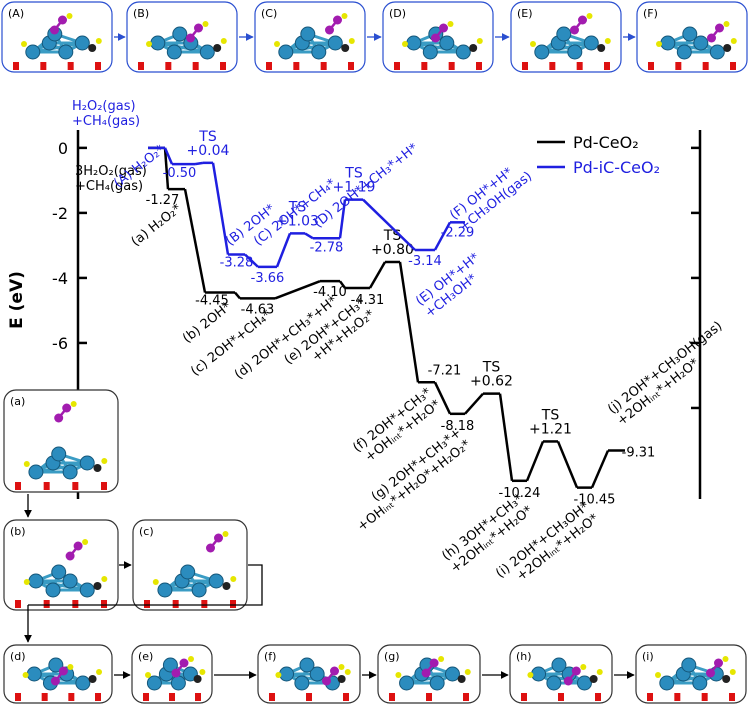 Image resolution: width=750 pixels, height=710 pixels. What do you see at coordinates (665, 368) in the screenshot?
I see `state-label-line: (j) 2OH*+CH₃OH(gas)` at bounding box center [665, 368].